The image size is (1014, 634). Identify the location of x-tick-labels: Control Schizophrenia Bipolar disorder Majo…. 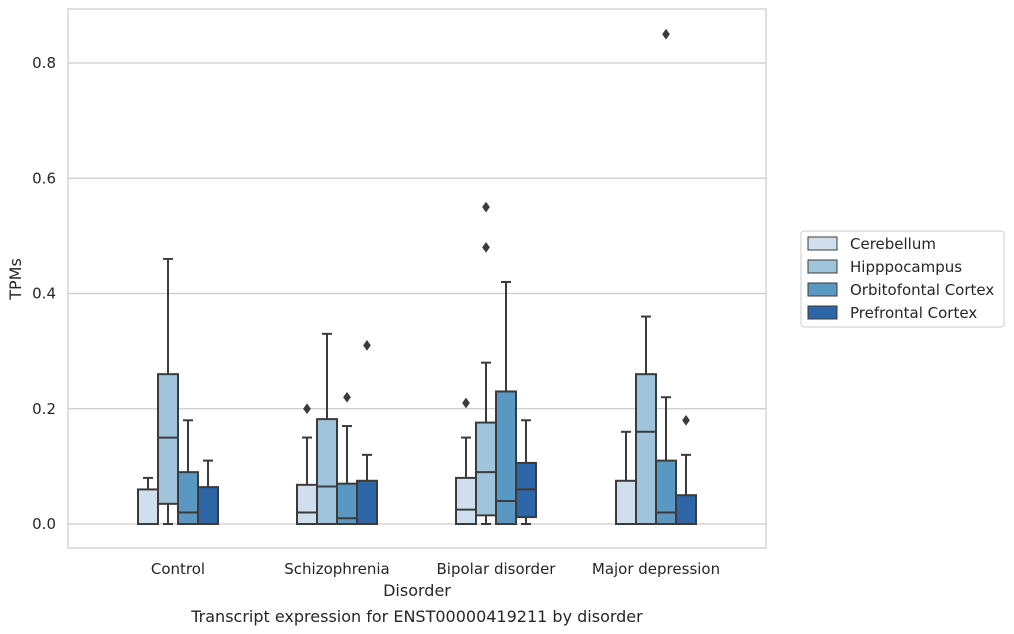
(435, 569).